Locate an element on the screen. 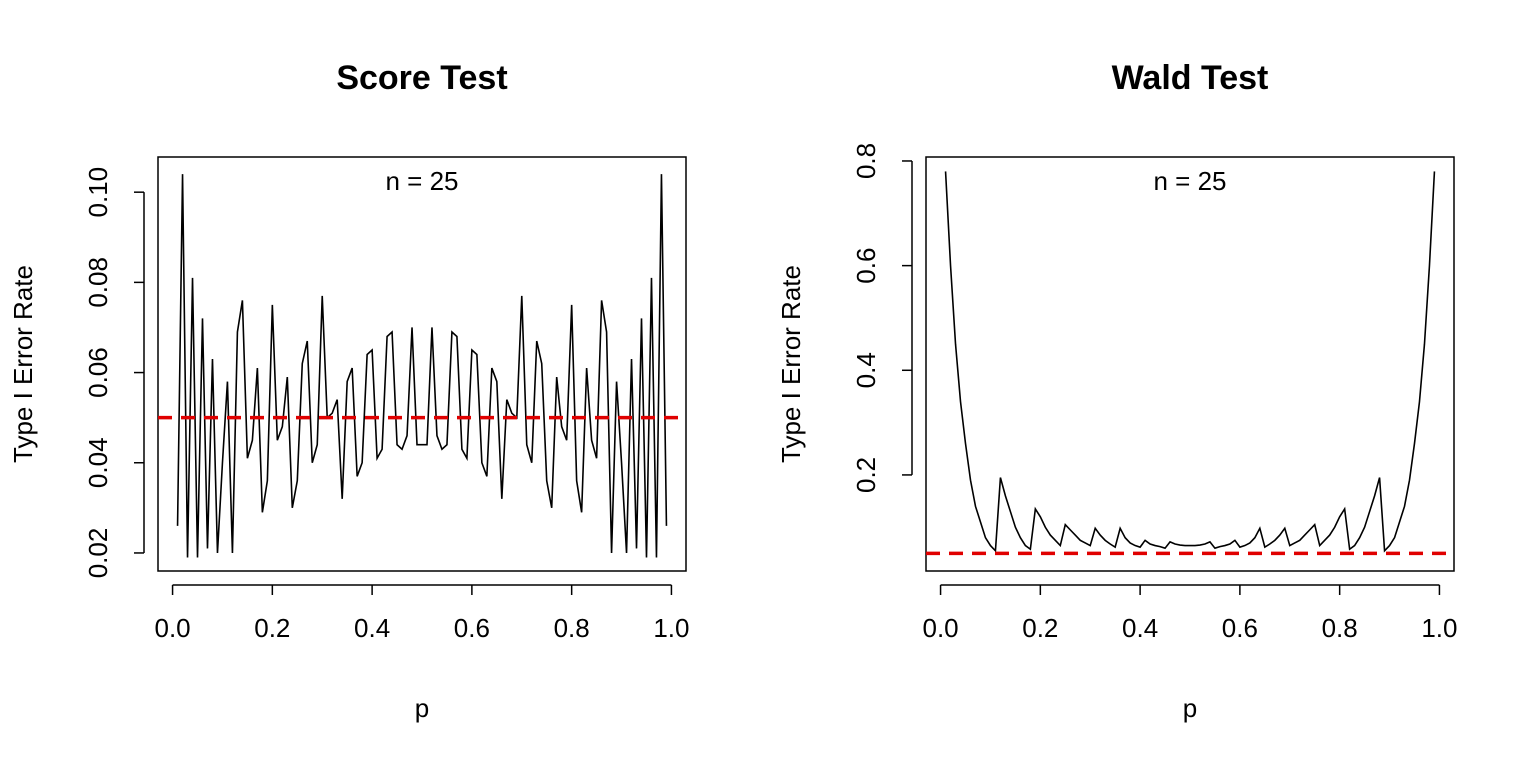 This screenshot has width=1536, height=768. y-tick-label: 0.8 is located at coordinates (866, 161).